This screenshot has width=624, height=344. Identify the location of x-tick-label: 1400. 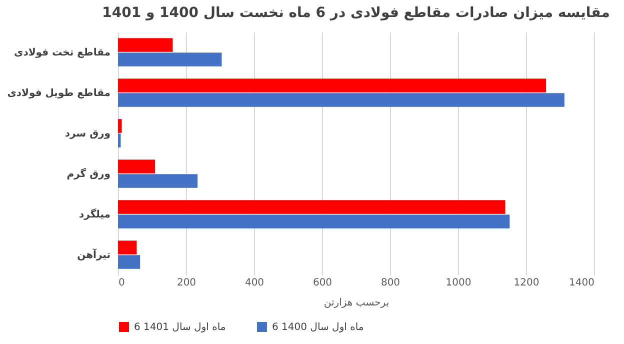
(581, 283).